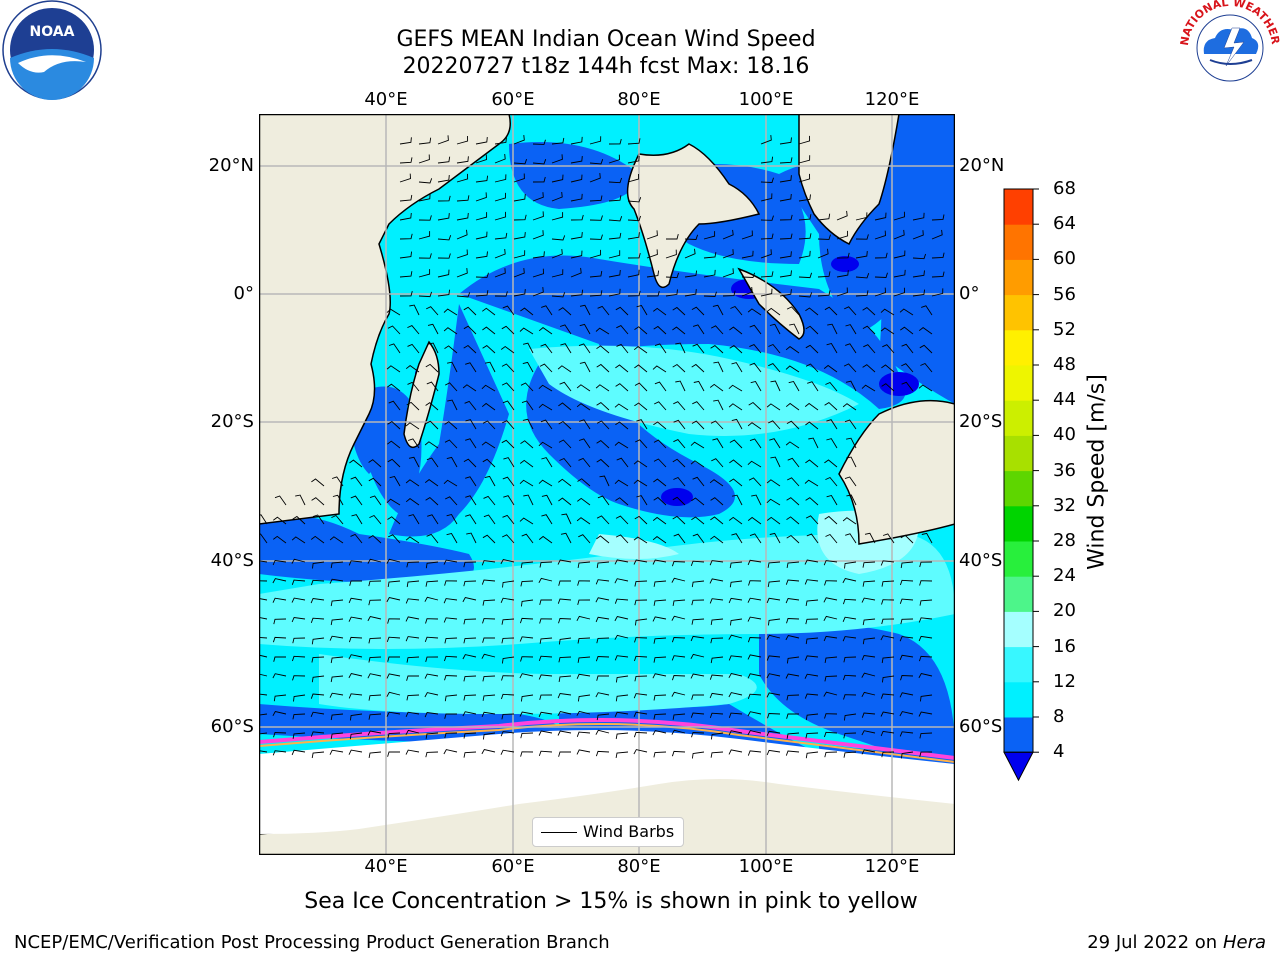 Image resolution: width=1280 pixels, height=960 pixels. I want to click on lon-tick-top: 40°E, so click(386, 99).